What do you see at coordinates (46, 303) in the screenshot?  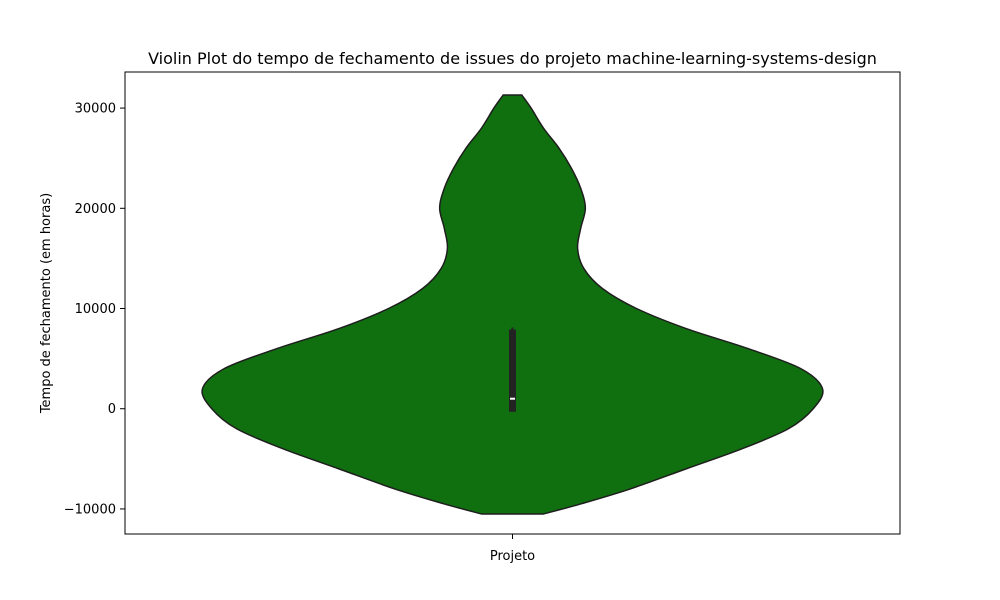 I see `y-axis-label: Tempo de fechamento (em horas)` at bounding box center [46, 303].